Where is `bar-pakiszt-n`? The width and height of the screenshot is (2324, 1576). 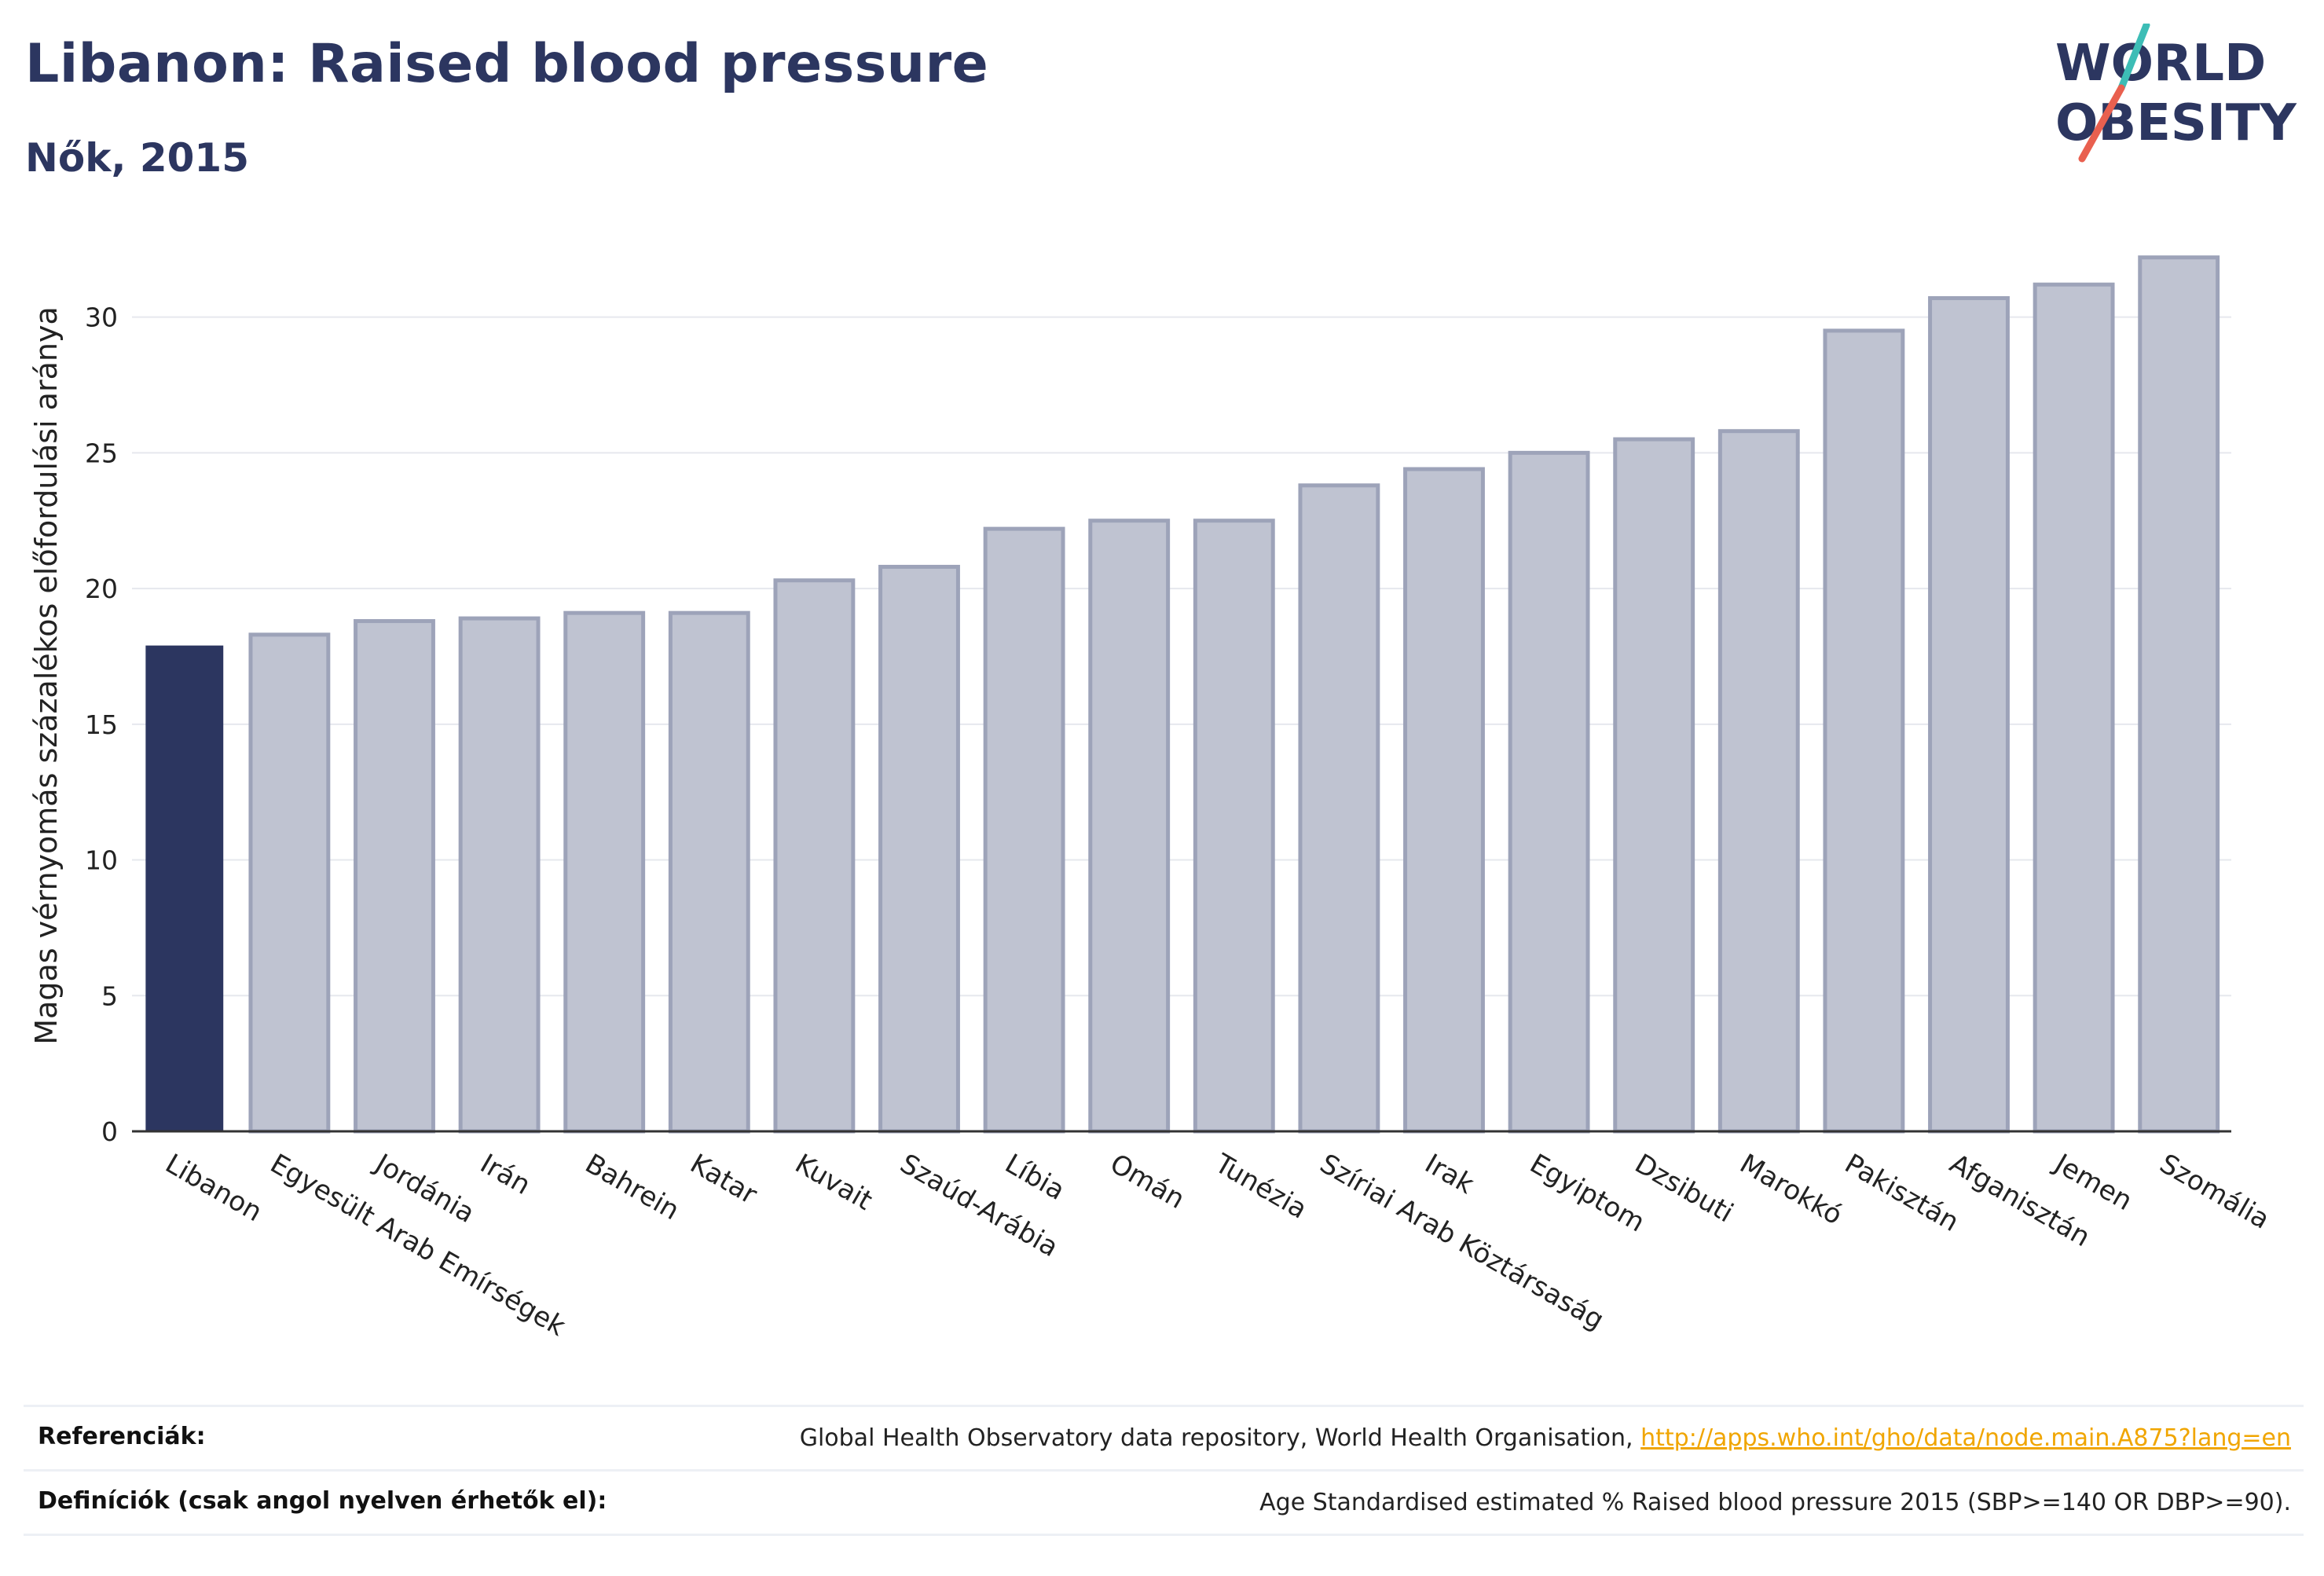
bar-pakiszt-n is located at coordinates (1864, 731).